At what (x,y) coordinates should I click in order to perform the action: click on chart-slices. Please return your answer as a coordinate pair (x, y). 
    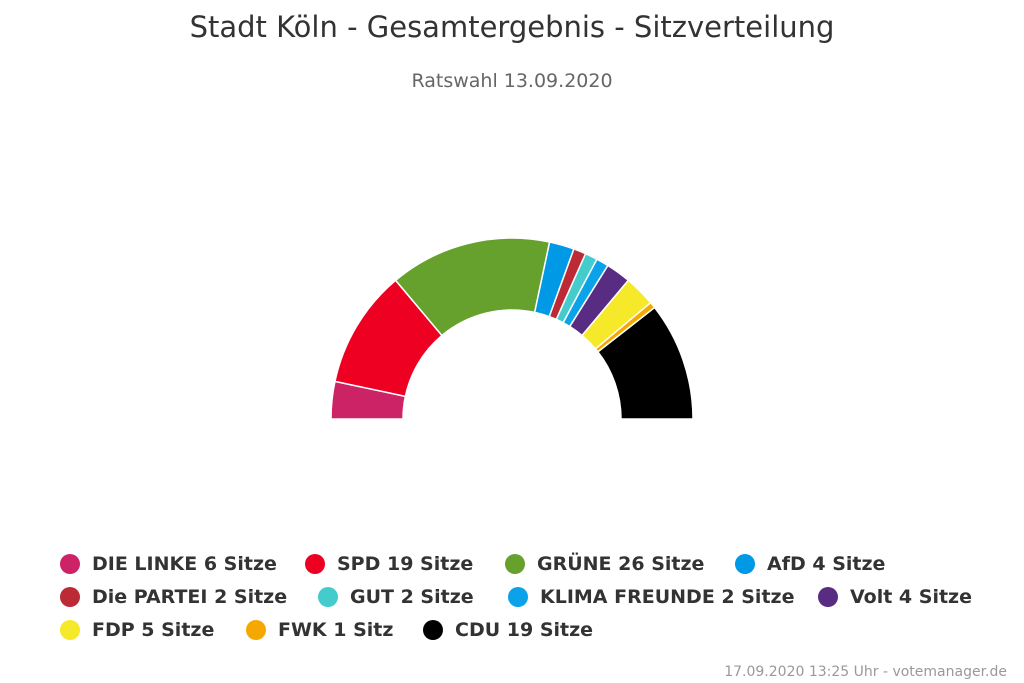
    Looking at the image, I should click on (512, 328).